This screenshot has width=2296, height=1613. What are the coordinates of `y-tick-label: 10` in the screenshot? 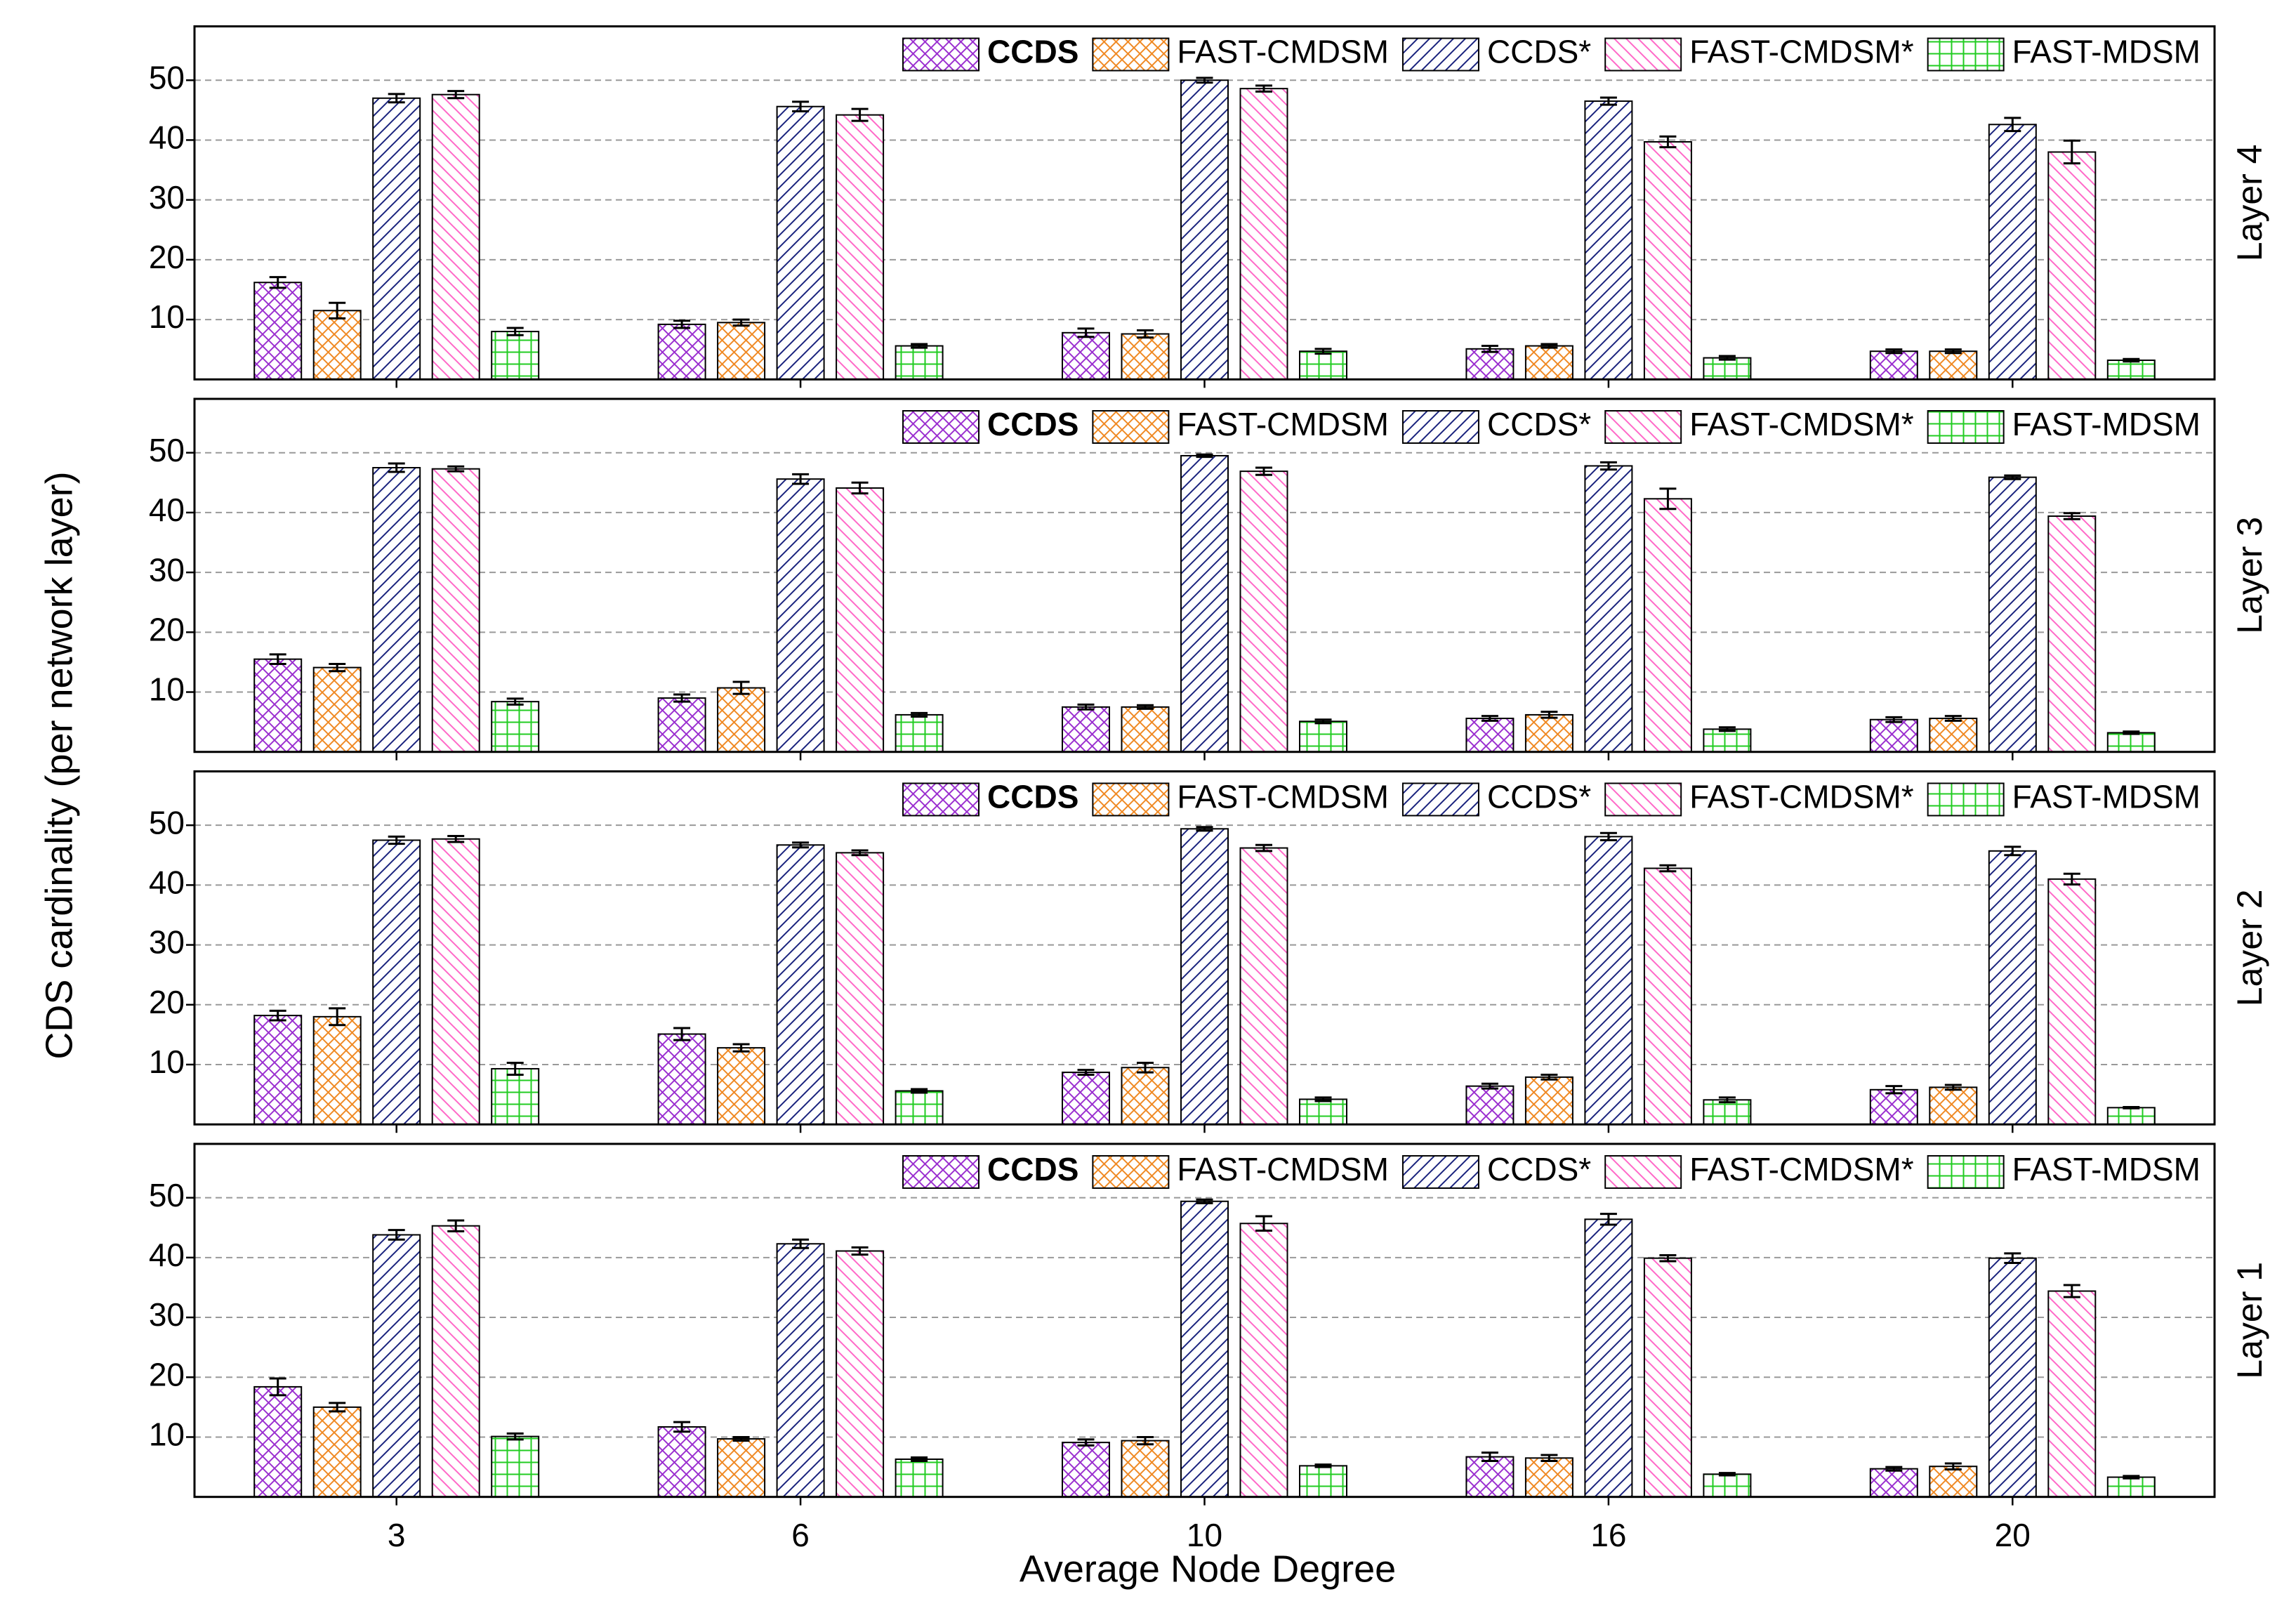 It's located at (167, 1434).